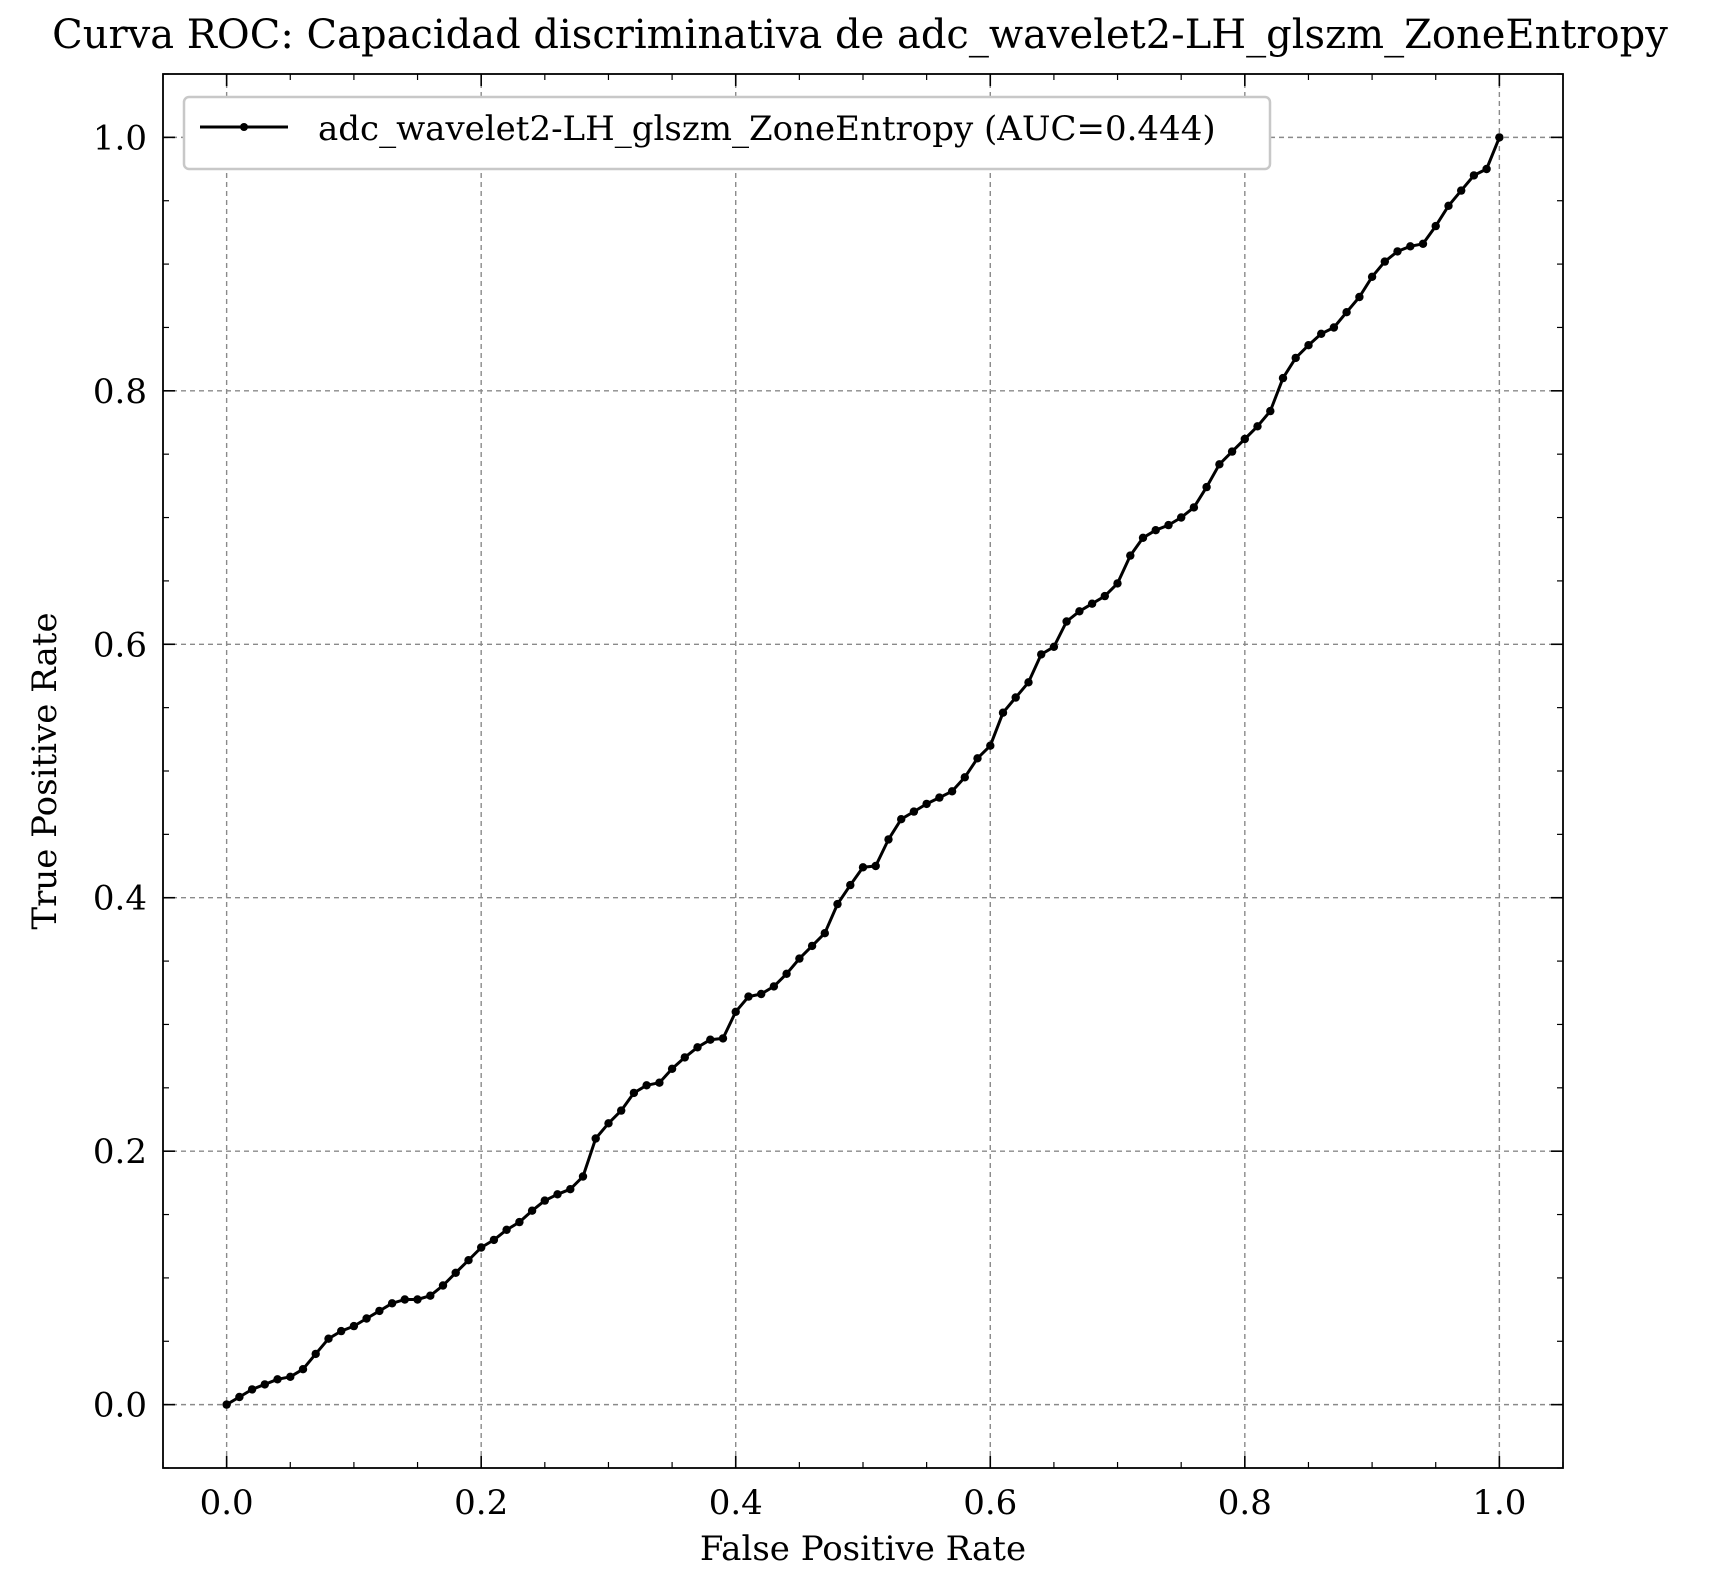  Describe the element at coordinates (120, 1406) in the screenshot. I see `y-tick-label: 0.0` at that location.